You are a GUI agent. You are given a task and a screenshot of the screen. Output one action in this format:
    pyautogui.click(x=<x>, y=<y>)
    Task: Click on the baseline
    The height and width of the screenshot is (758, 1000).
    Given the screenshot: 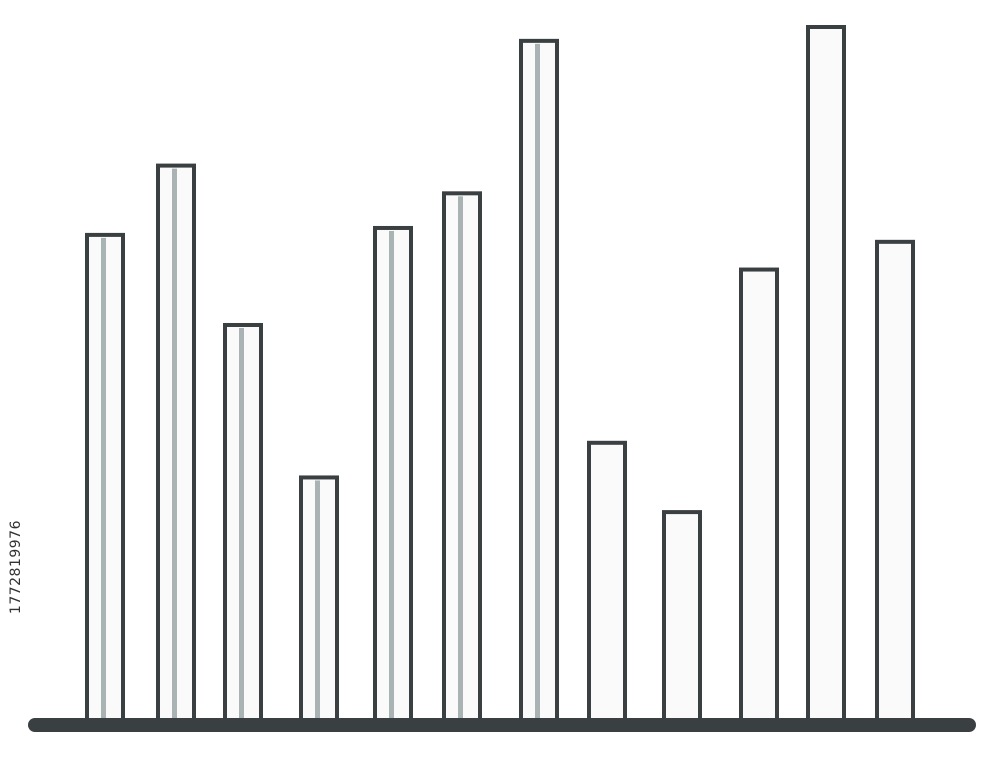 What is the action you would take?
    pyautogui.click(x=502, y=725)
    